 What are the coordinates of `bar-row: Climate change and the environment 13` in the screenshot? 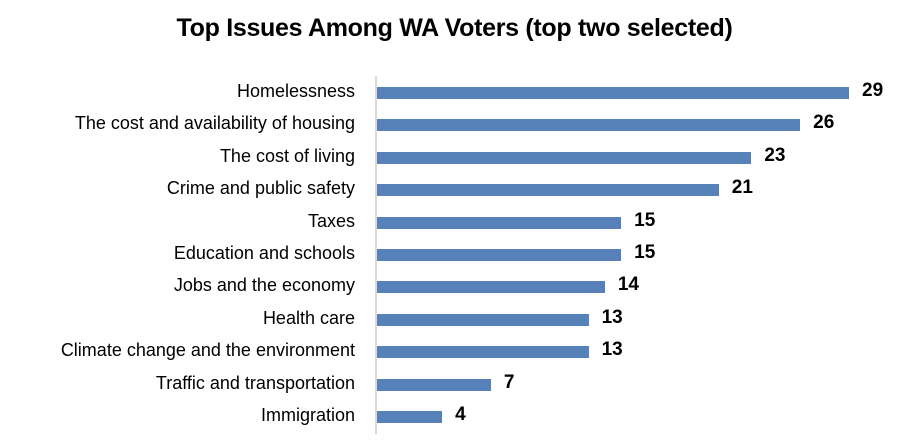 It's located at (454, 352).